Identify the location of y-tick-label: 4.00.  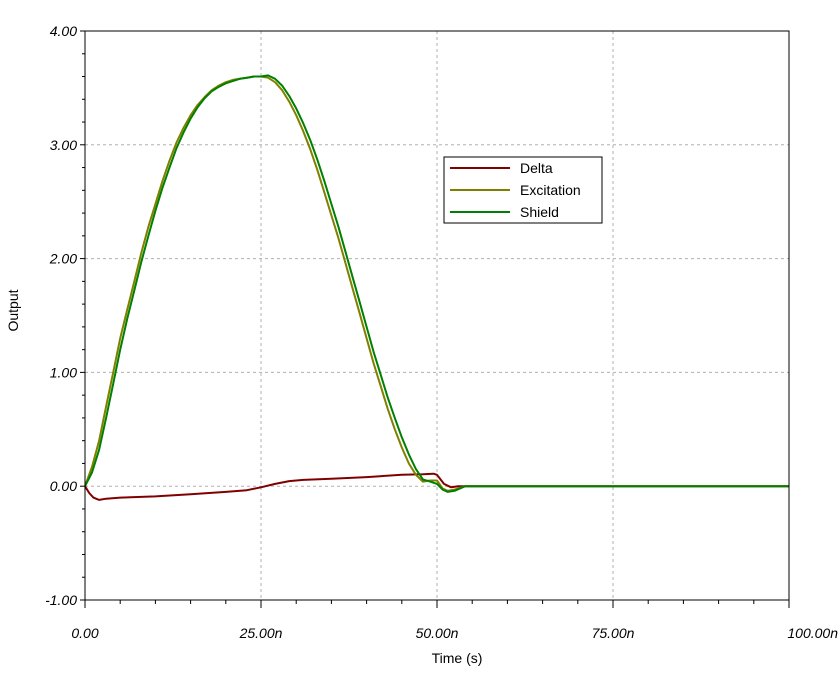
(63, 31).